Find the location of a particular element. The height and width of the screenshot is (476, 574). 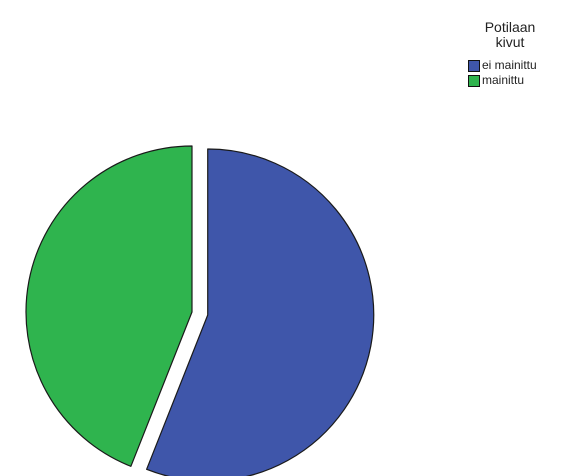

legend-title: Potilaan kivut is located at coordinates (510, 35).